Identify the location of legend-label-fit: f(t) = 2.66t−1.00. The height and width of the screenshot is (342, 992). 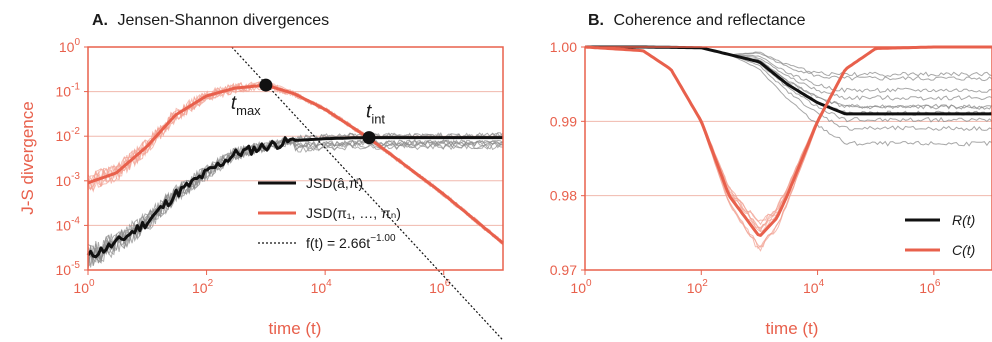
(351, 242).